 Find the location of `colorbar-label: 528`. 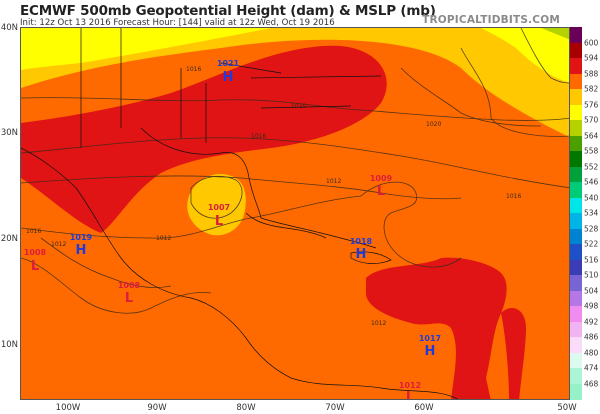

colorbar-label: 528 is located at coordinates (591, 228).